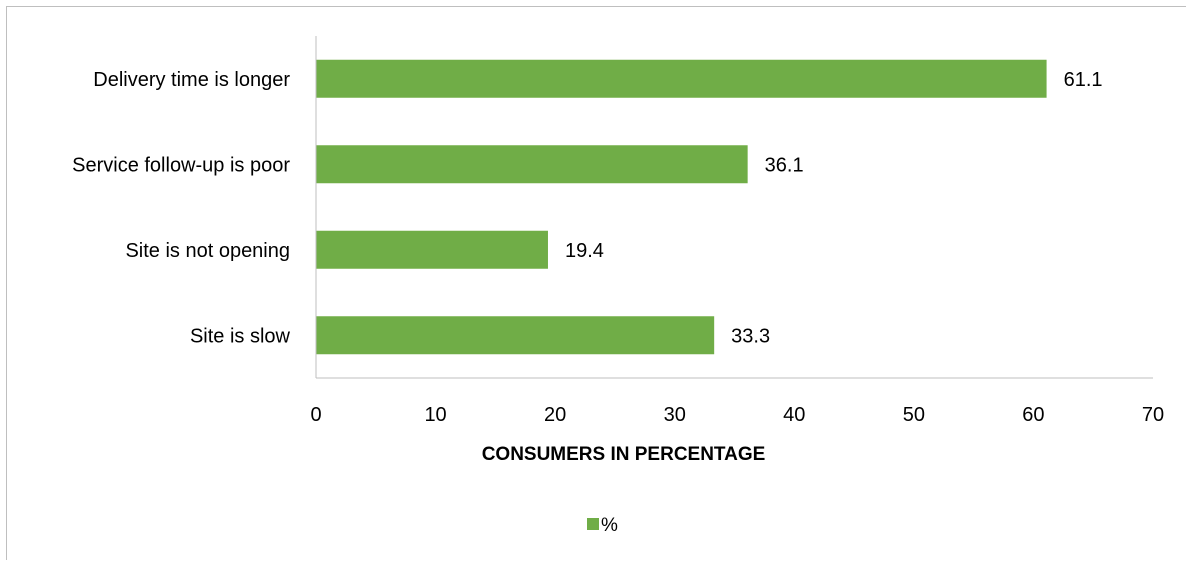  Describe the element at coordinates (207, 251) in the screenshot. I see `category-label-site-is-not-opening: Site is not opening` at that location.